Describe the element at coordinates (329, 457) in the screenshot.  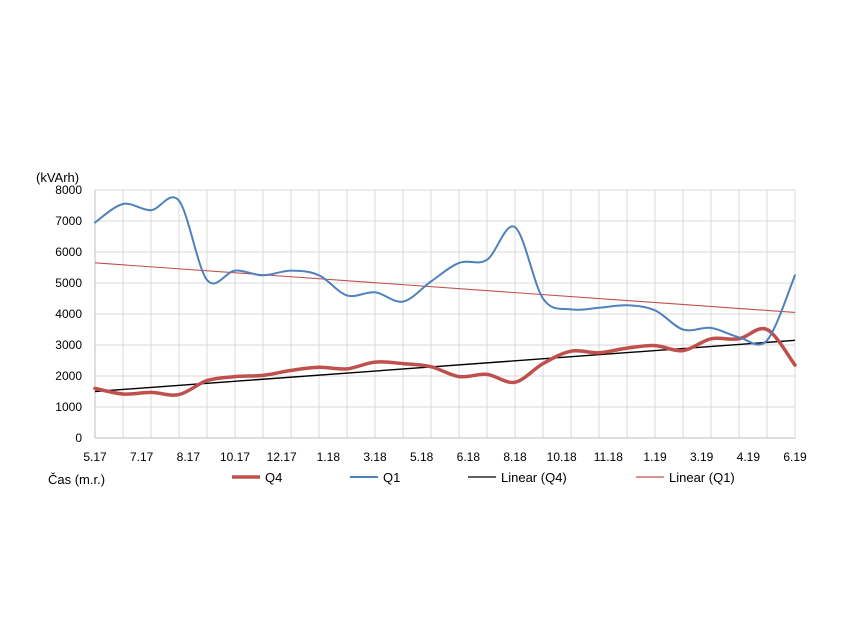
I see `x-tick-label: 1.18` at that location.